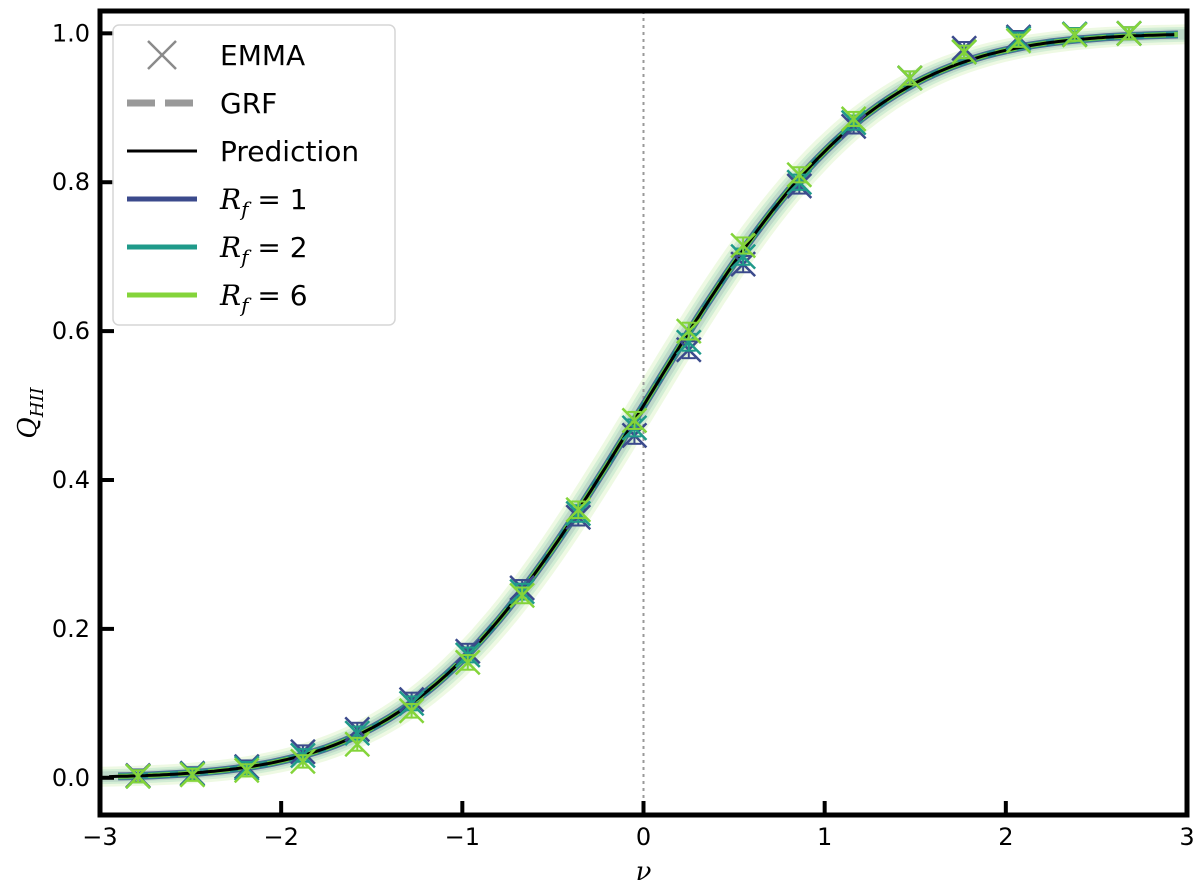  I want to click on legend-label: Prediction, so click(289, 151).